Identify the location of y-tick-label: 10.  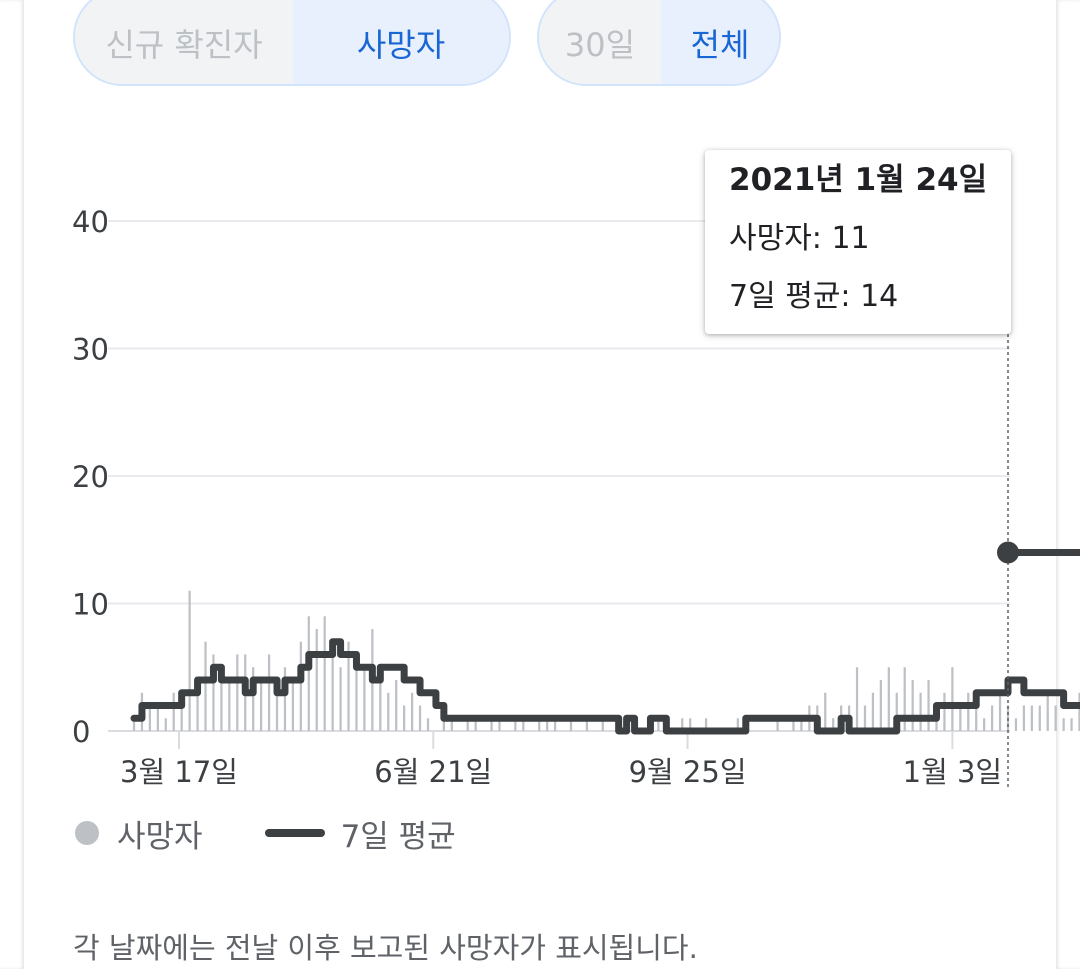
(90, 605).